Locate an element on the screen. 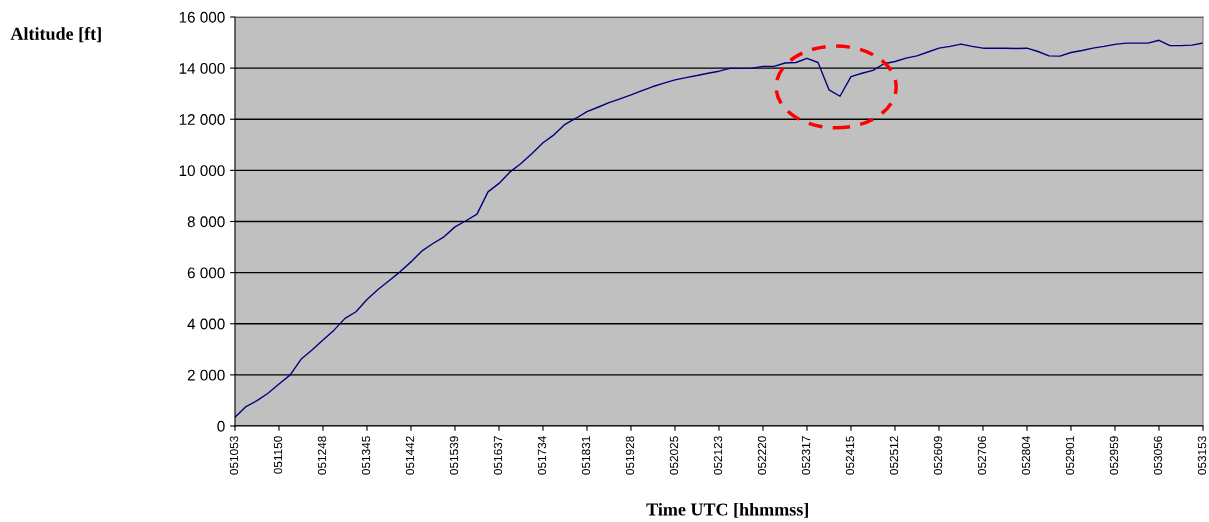 This screenshot has width=1209, height=522. x-tick-label: 052317 is located at coordinates (806, 455).